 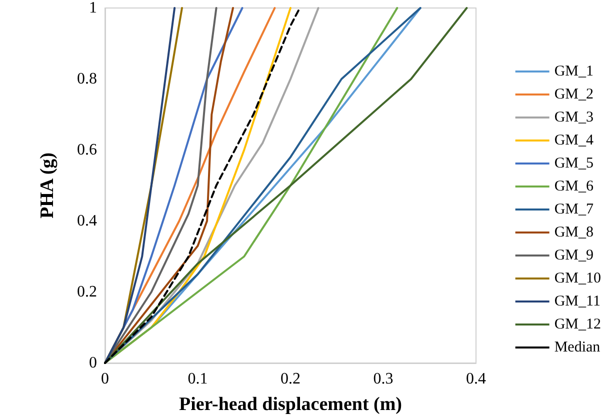 What do you see at coordinates (87, 150) in the screenshot?
I see `y-tick-label: 0.6` at bounding box center [87, 150].